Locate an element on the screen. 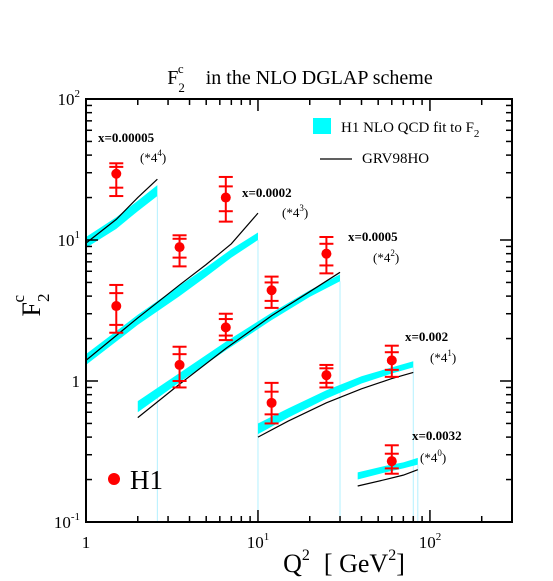 The height and width of the screenshot is (581, 553). bin-scale-label: (*43) is located at coordinates (295, 211).